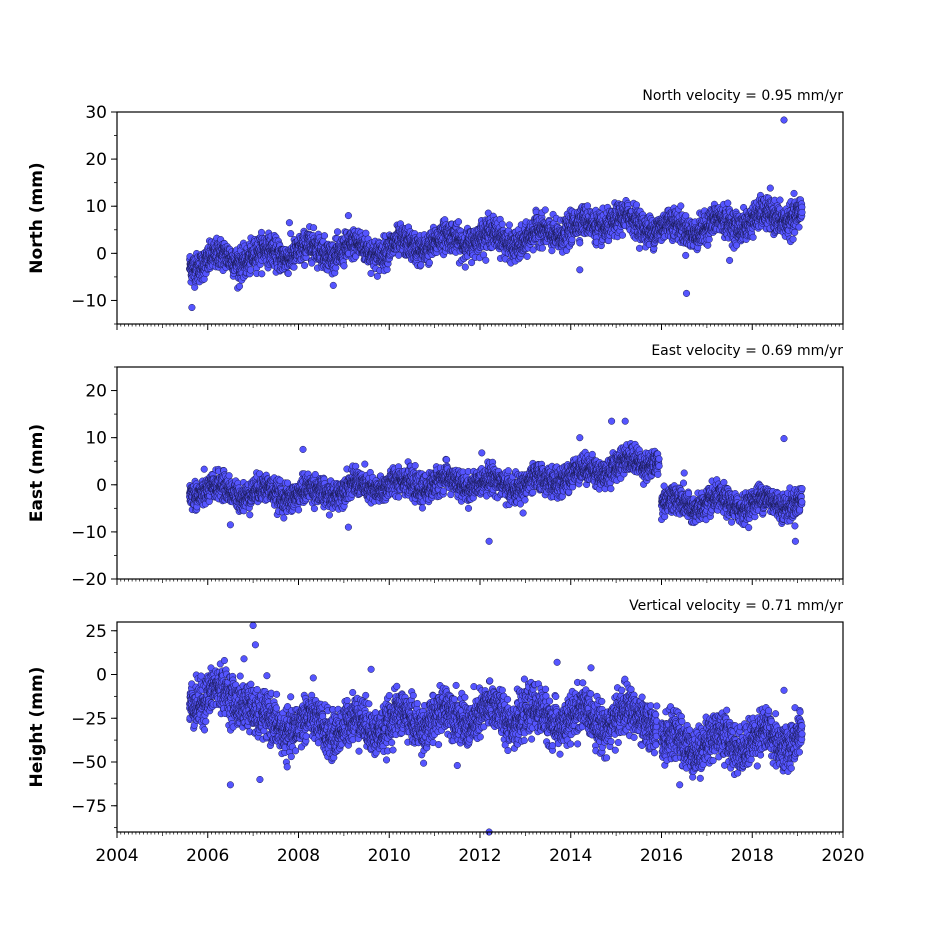 Image resolution: width=937 pixels, height=937 pixels. I want to click on y-tick-label: 0, so click(101, 254).